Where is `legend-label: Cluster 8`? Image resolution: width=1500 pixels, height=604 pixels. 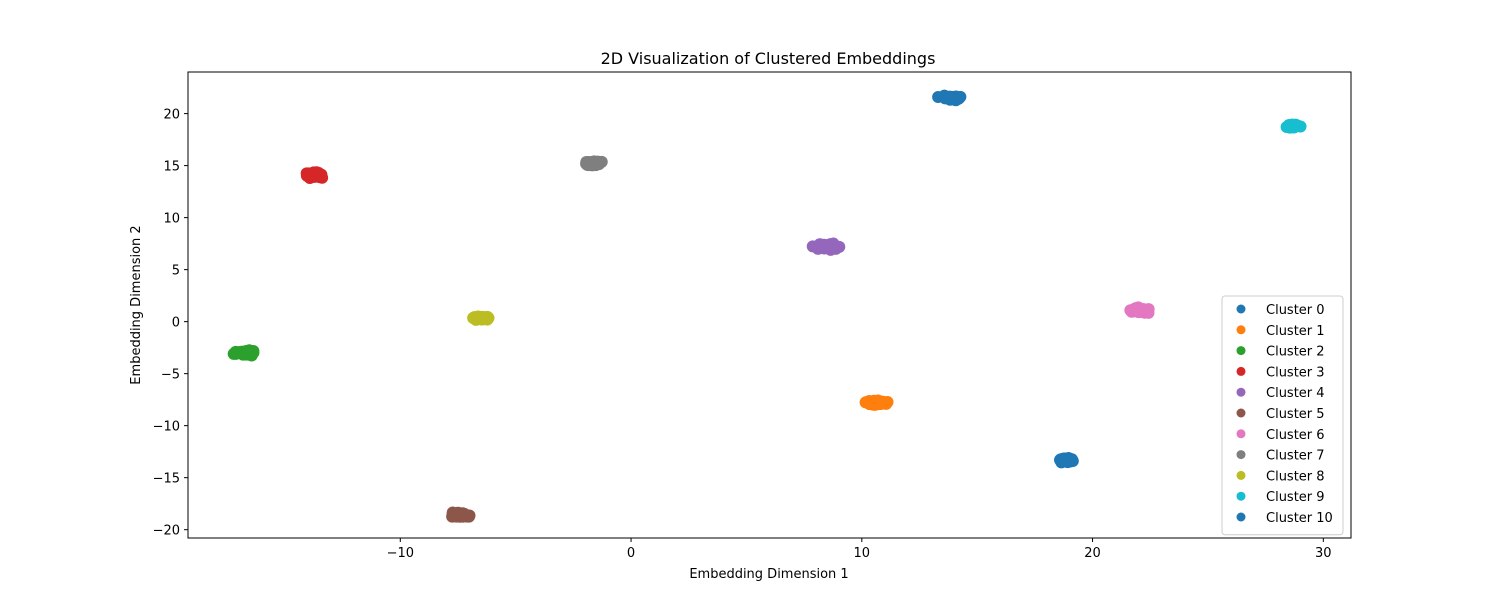
legend-label: Cluster 8 is located at coordinates (1295, 476).